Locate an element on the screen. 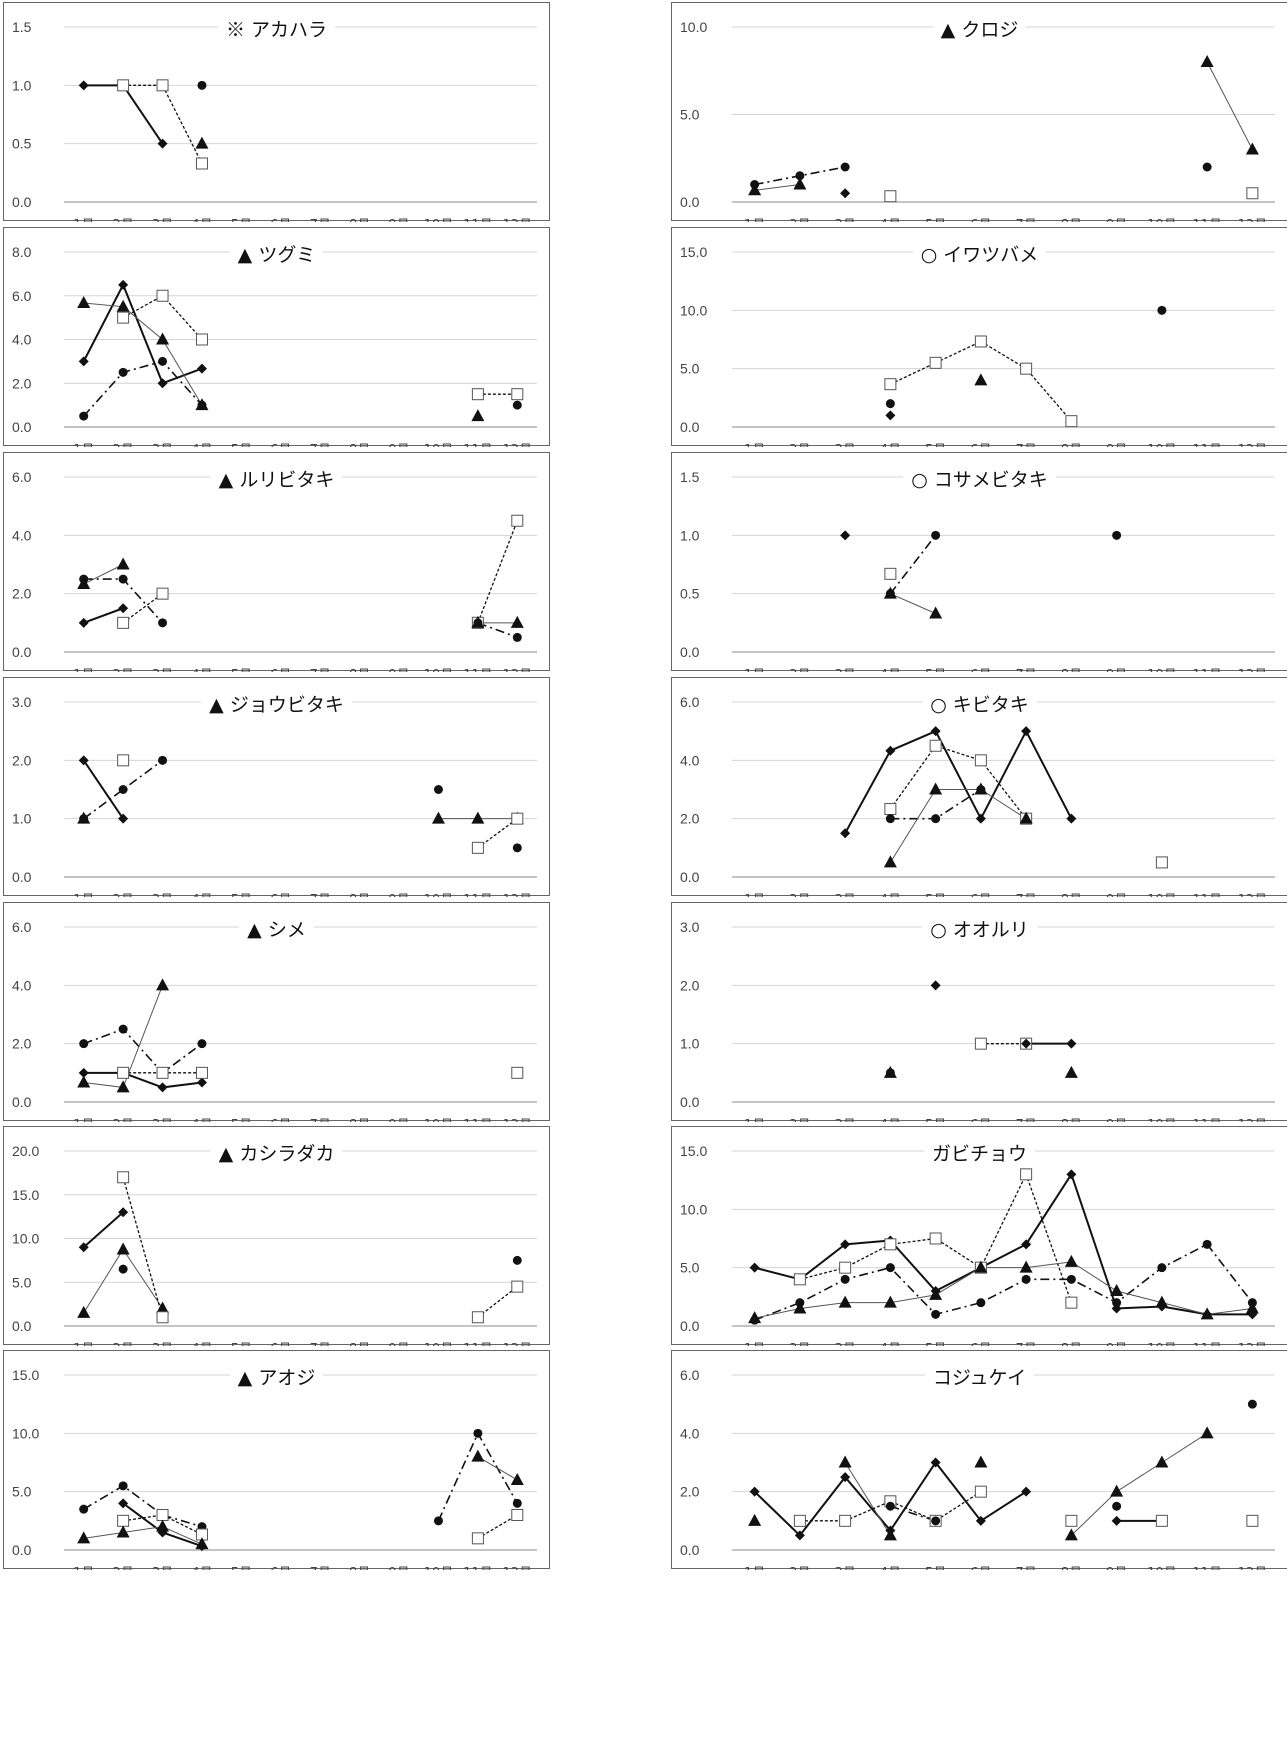  chart-title: ▲ ツグミ is located at coordinates (276, 253).